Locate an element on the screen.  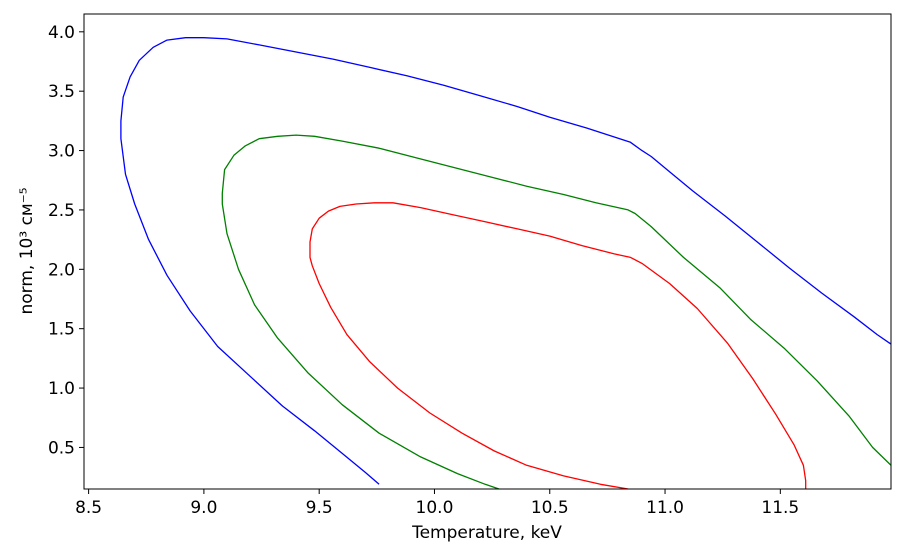
x-tick-label: 9.5 is located at coordinates (319, 508).